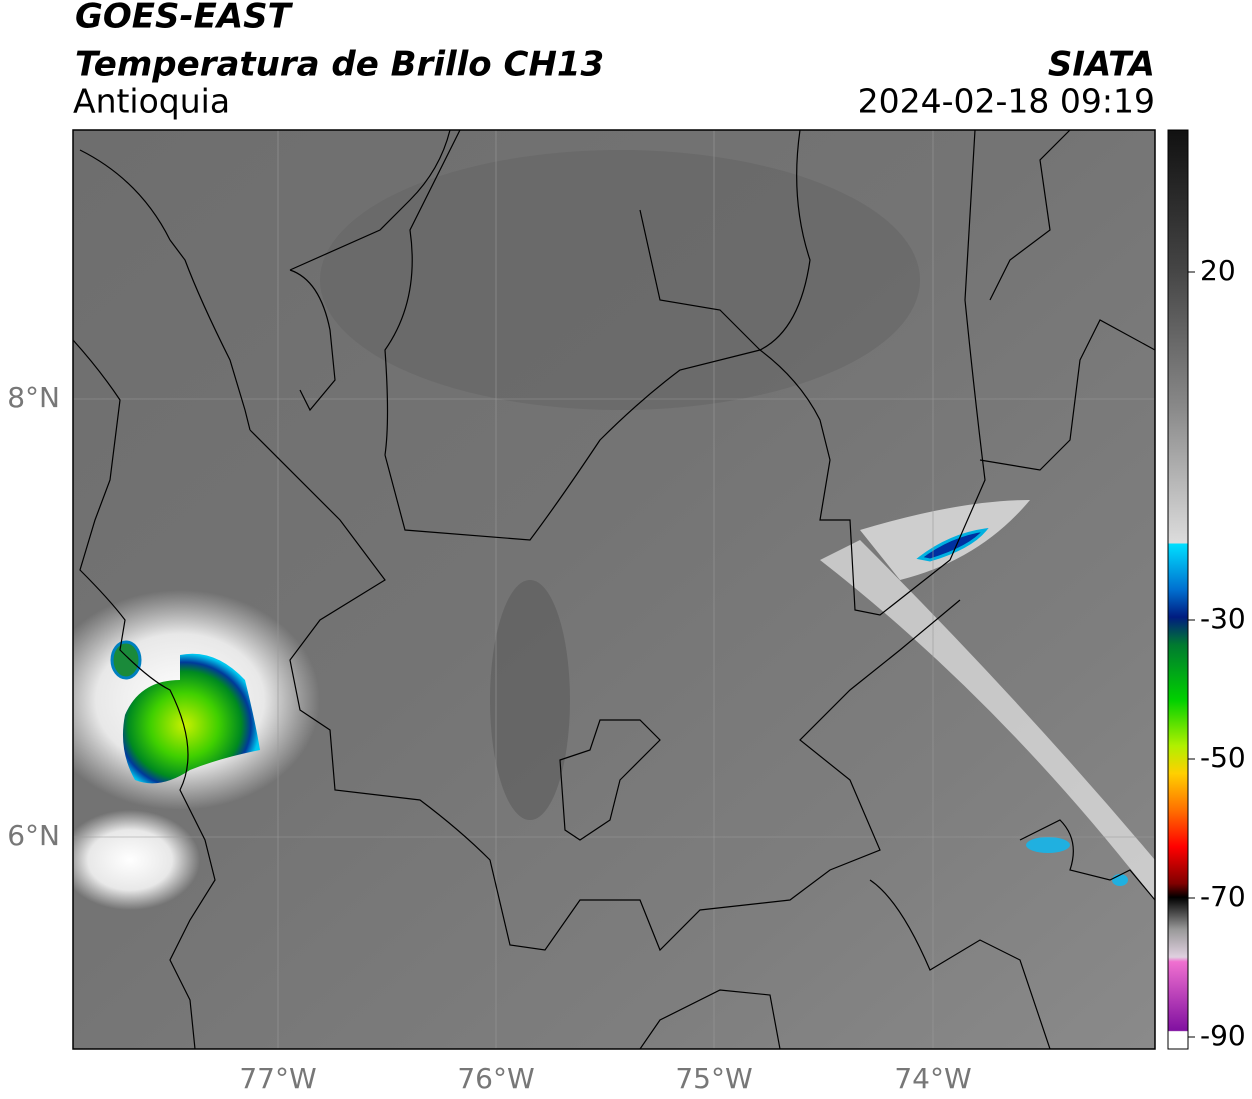  What do you see at coordinates (1223, 757) in the screenshot?
I see `colorbar-tick-label: -50` at bounding box center [1223, 757].